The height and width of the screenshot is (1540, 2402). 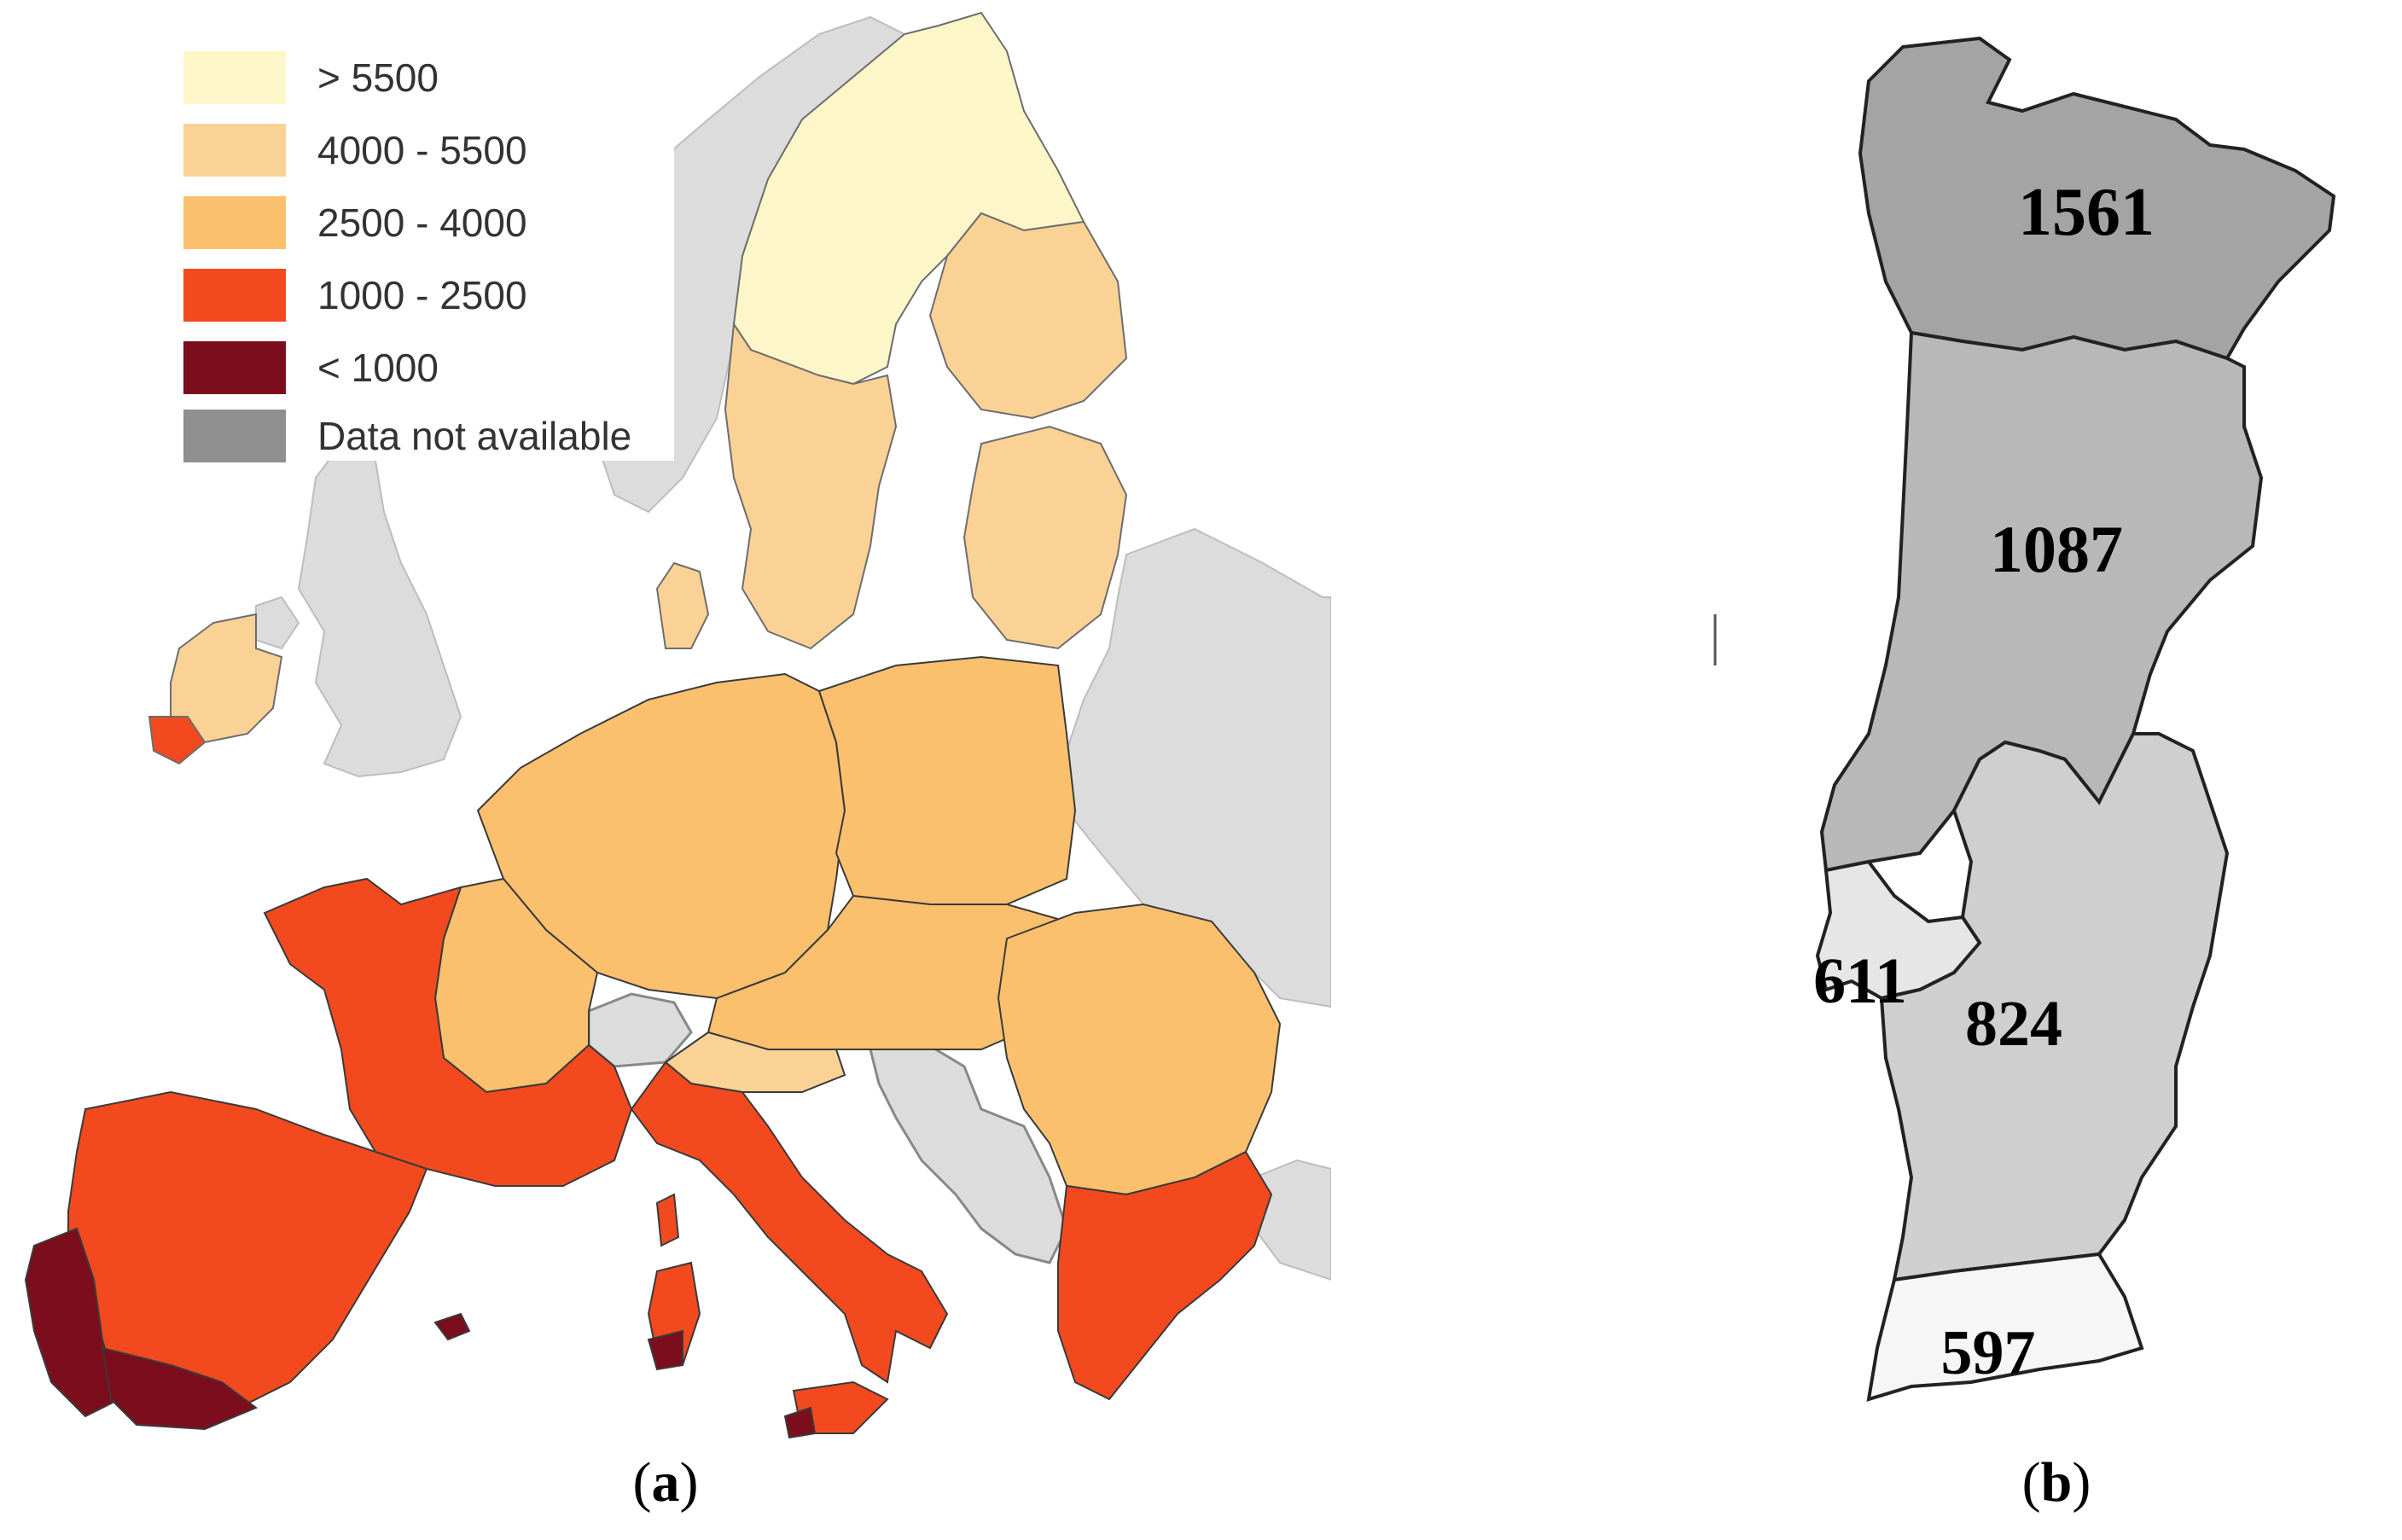 What do you see at coordinates (2086, 212) in the screenshot?
I see `region-north-value: 1561` at bounding box center [2086, 212].